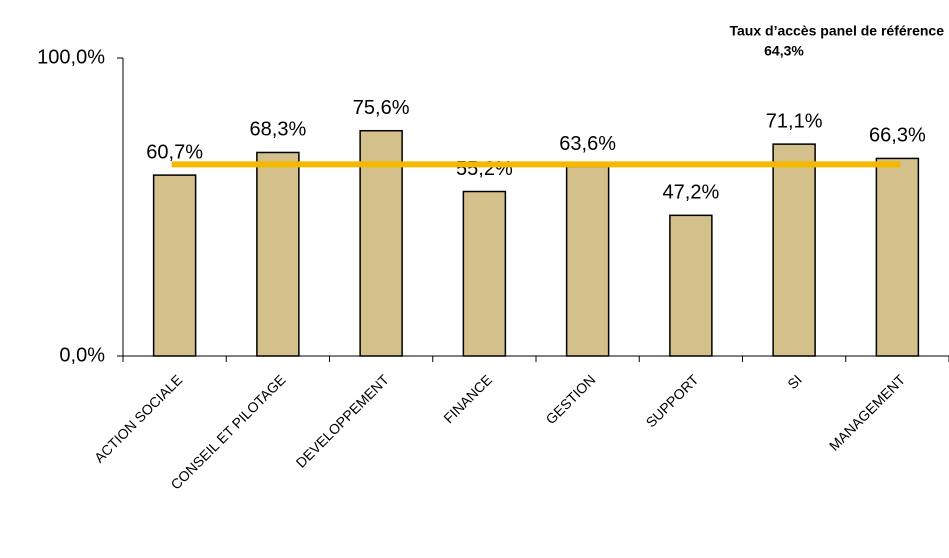 The height and width of the screenshot is (558, 949). What do you see at coordinates (672, 400) in the screenshot?
I see `x-tick-label: SUPPORT` at bounding box center [672, 400].